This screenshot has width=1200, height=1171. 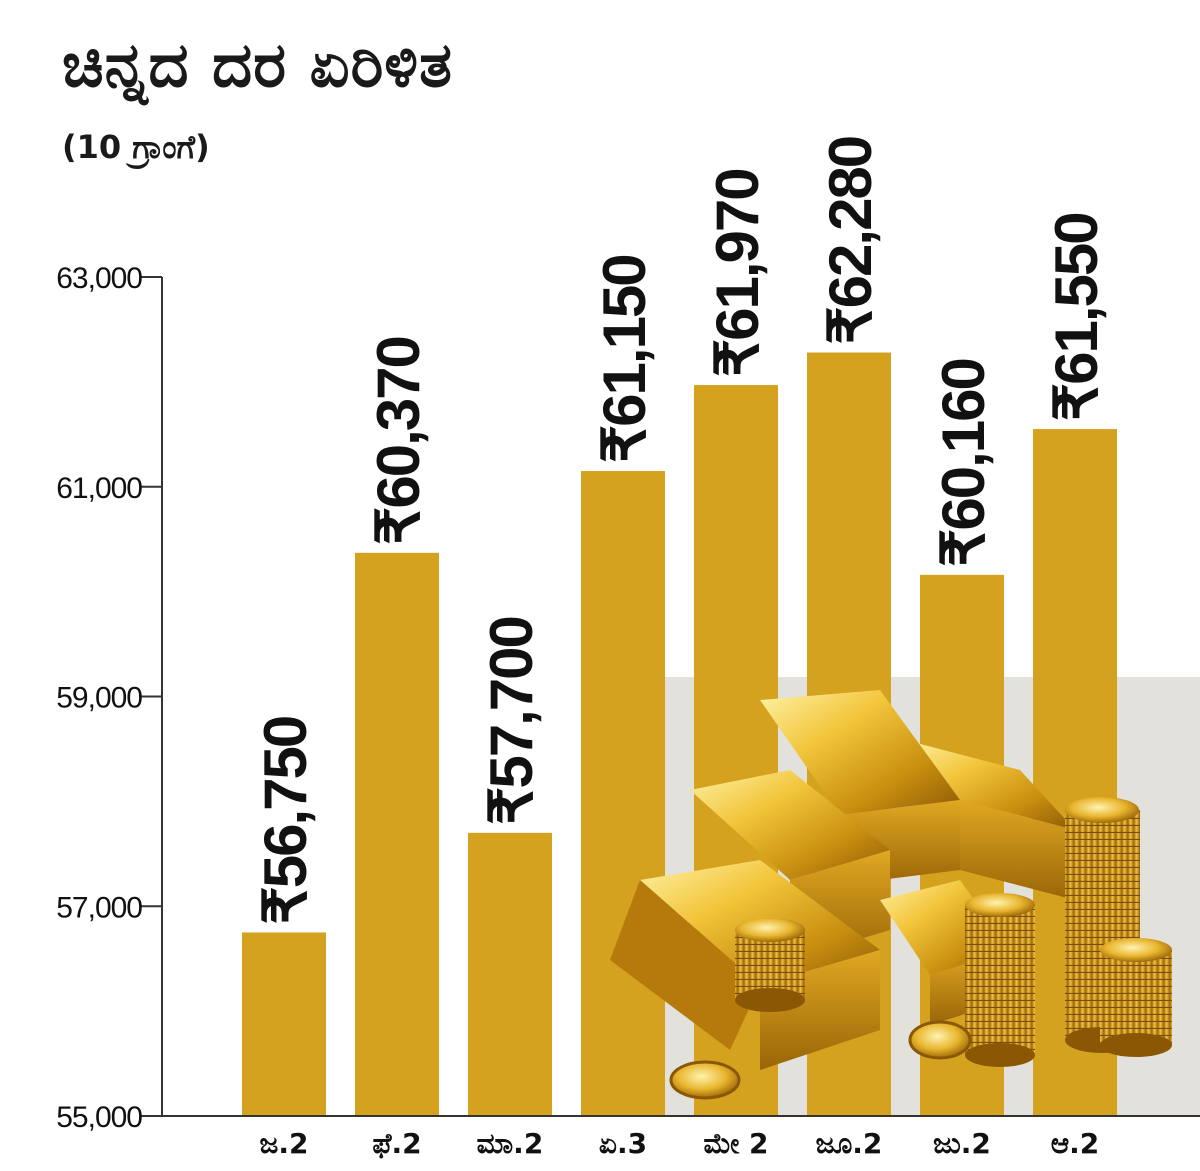 What do you see at coordinates (398, 441) in the screenshot?
I see `data-label: ₹60,370` at bounding box center [398, 441].